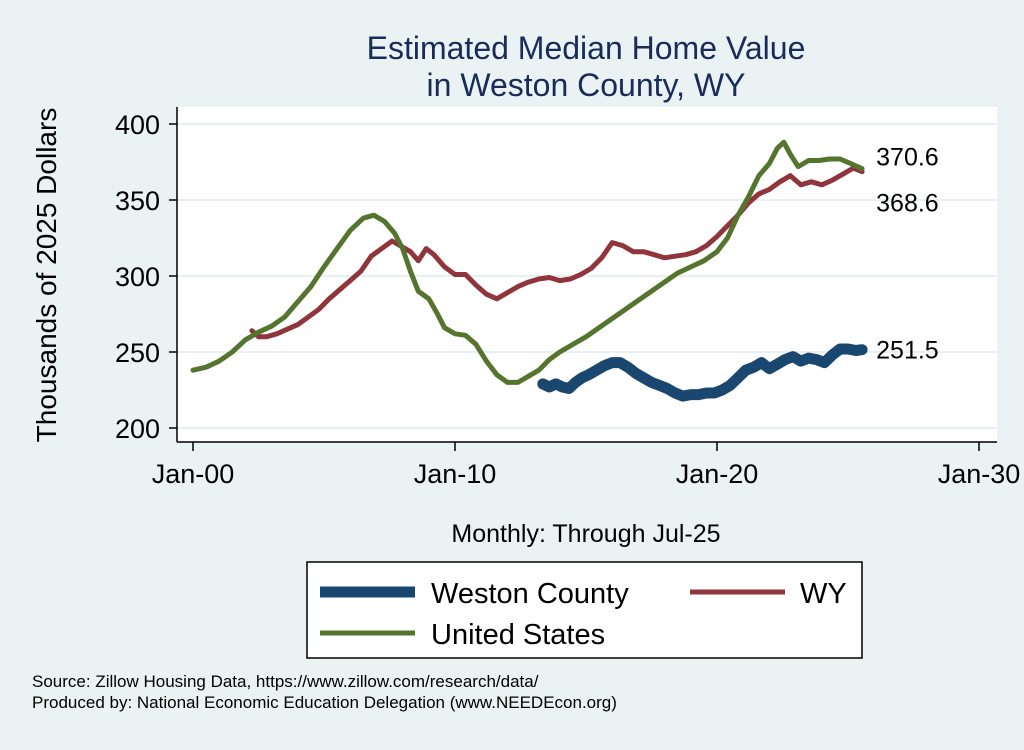  Describe the element at coordinates (702, 372) in the screenshot. I see `series-line-weston-county` at that location.